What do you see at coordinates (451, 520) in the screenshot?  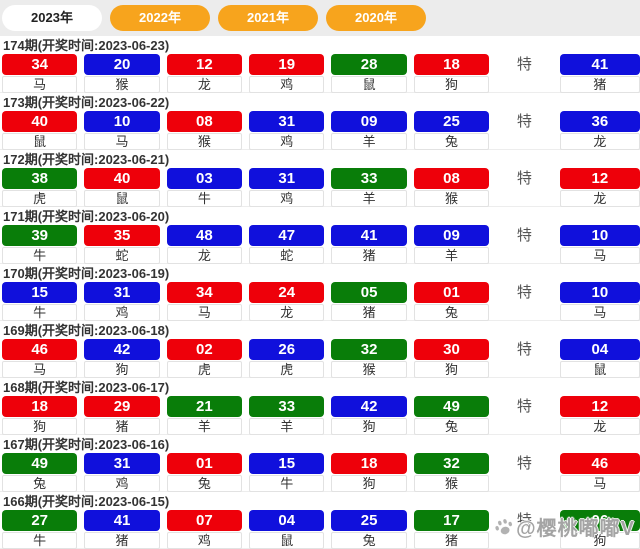 I see `ball-number: 17` at bounding box center [451, 520].